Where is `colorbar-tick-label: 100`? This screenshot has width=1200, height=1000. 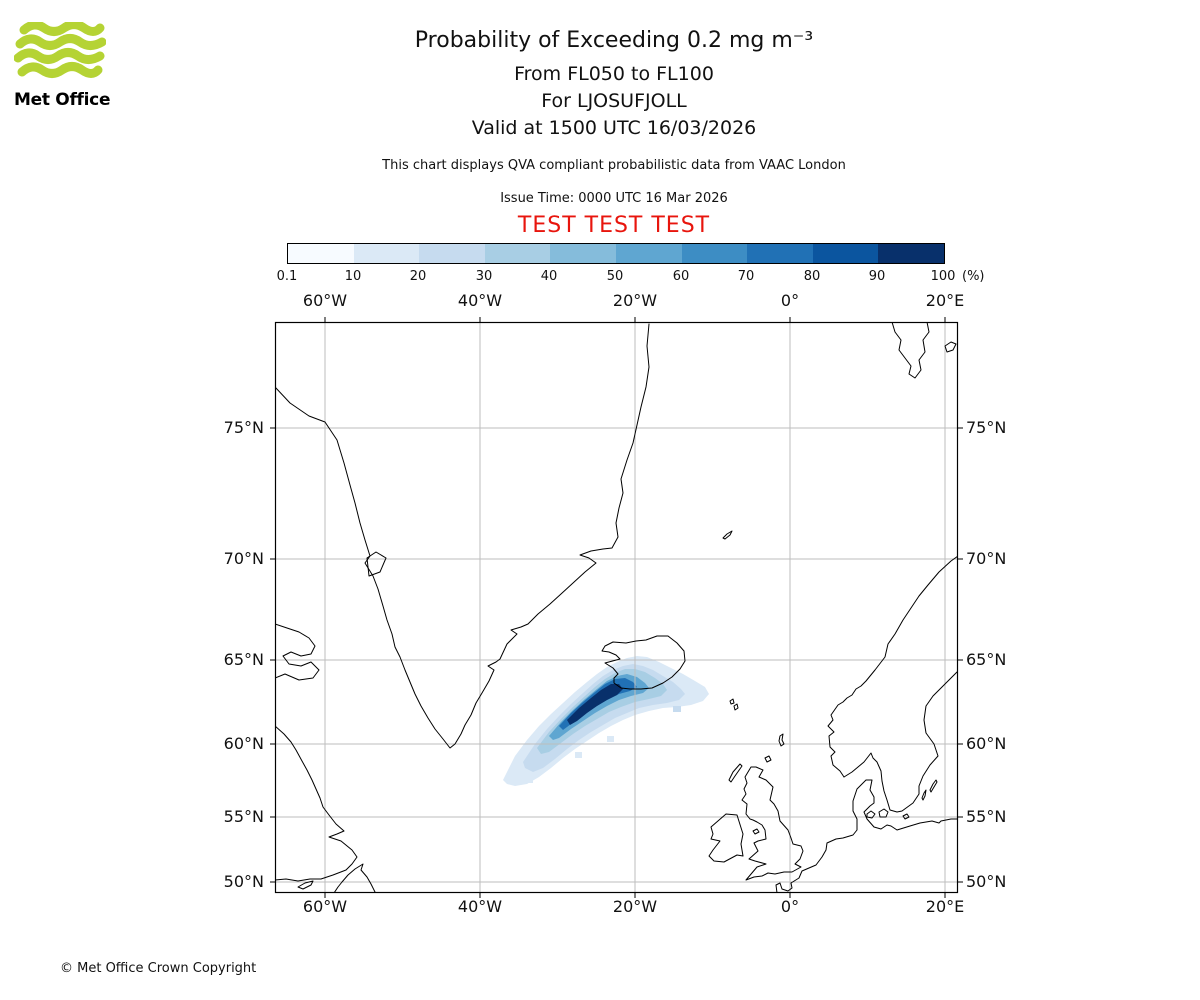
colorbar-tick-label: 100 is located at coordinates (943, 276).